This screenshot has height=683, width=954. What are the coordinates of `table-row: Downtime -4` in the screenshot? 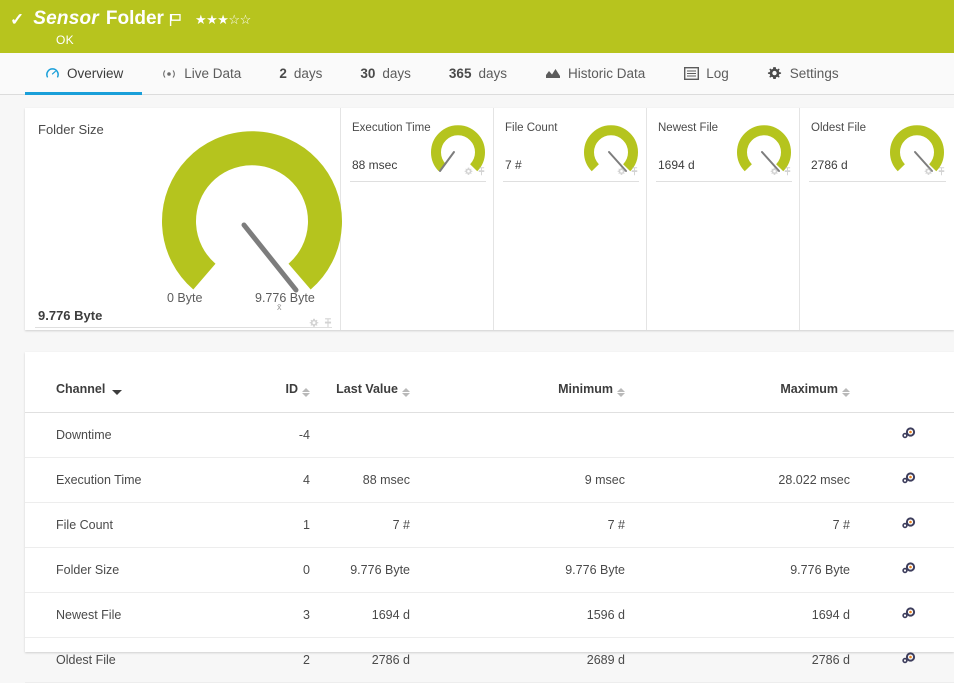 It's located at (489, 435).